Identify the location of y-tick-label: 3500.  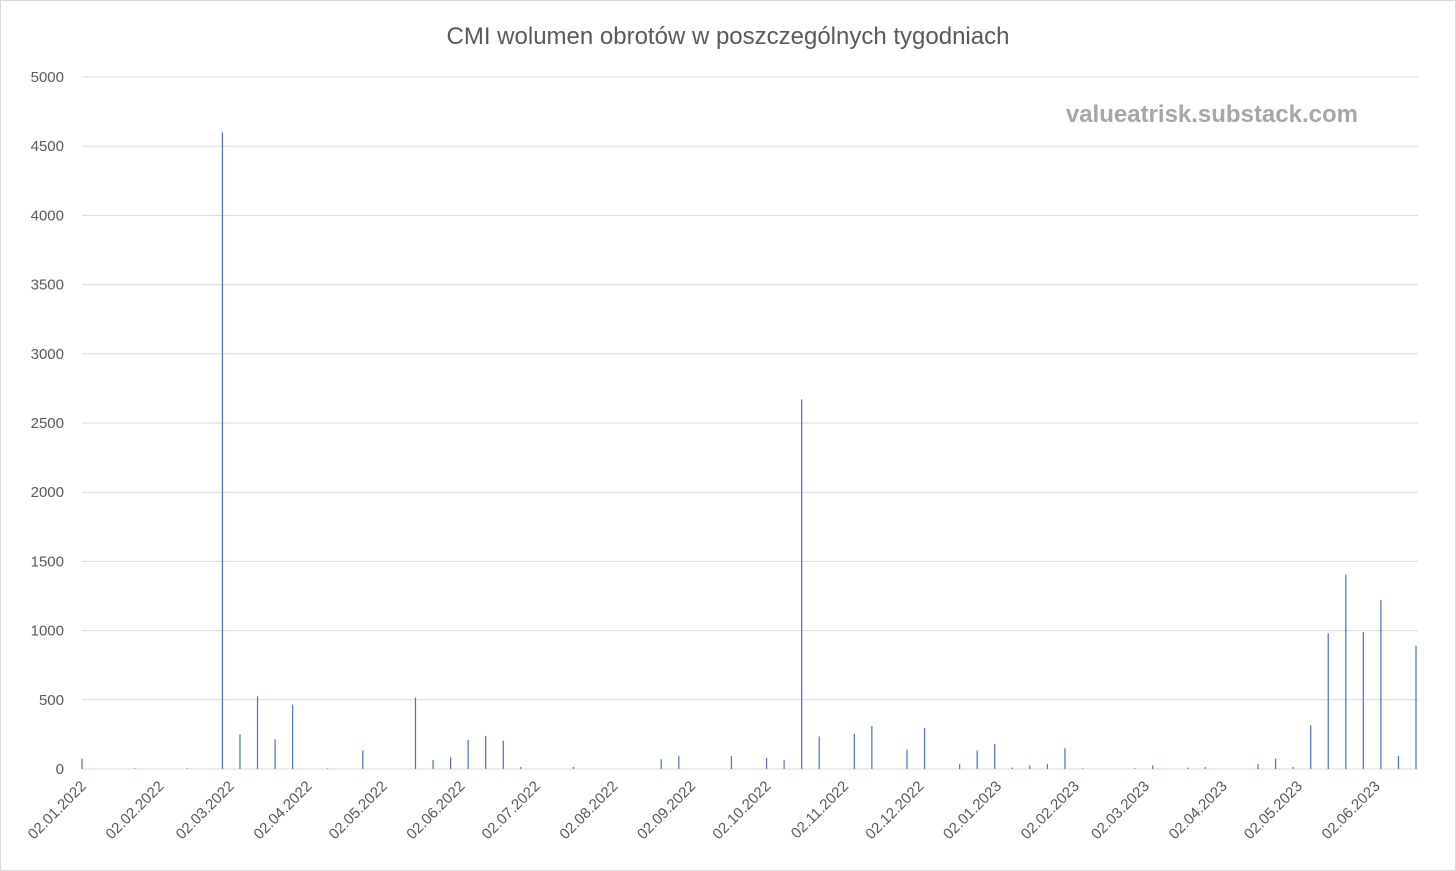
(47, 285).